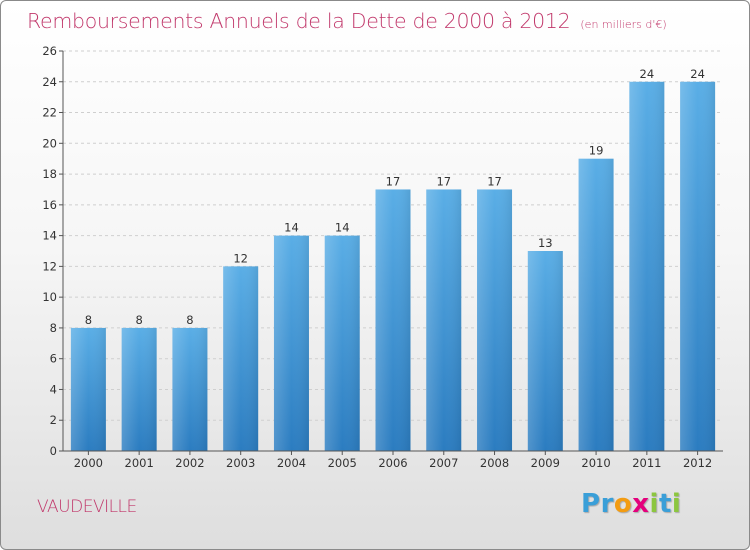  I want to click on logo-letter: t, so click(665, 504).